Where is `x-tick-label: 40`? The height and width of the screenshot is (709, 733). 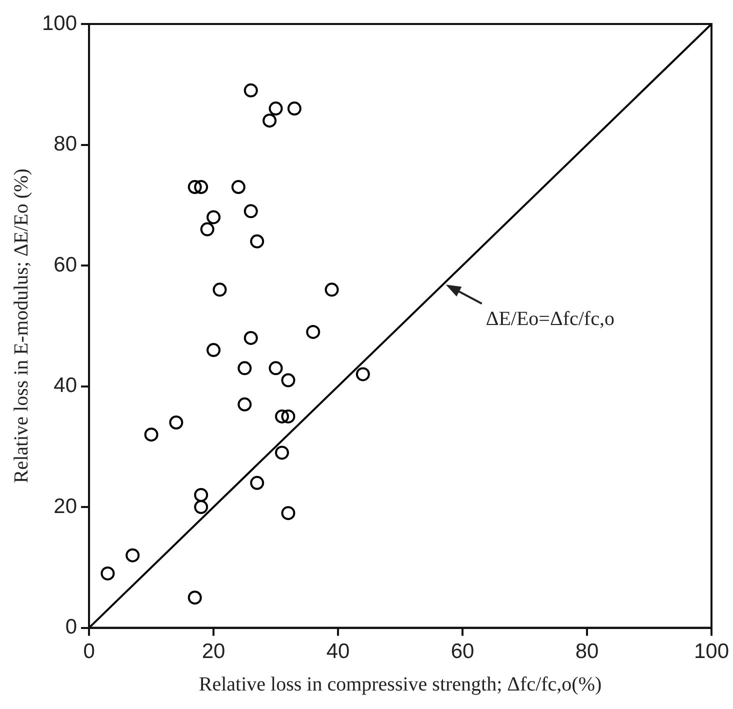
x-tick-label: 40 is located at coordinates (338, 652).